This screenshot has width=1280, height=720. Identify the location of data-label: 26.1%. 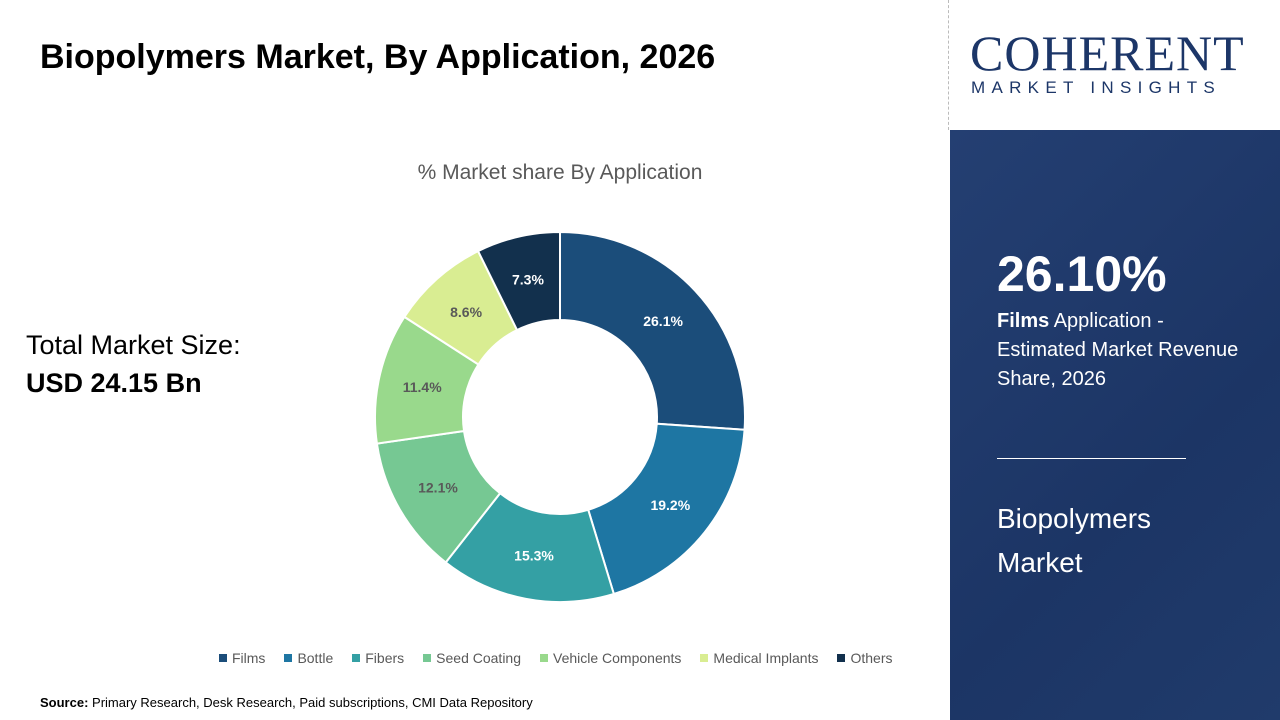
(663, 321).